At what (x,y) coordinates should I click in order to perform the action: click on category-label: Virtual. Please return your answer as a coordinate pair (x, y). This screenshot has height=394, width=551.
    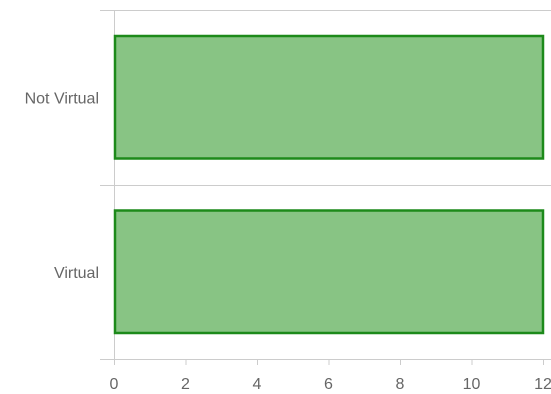
    Looking at the image, I should click on (76, 273).